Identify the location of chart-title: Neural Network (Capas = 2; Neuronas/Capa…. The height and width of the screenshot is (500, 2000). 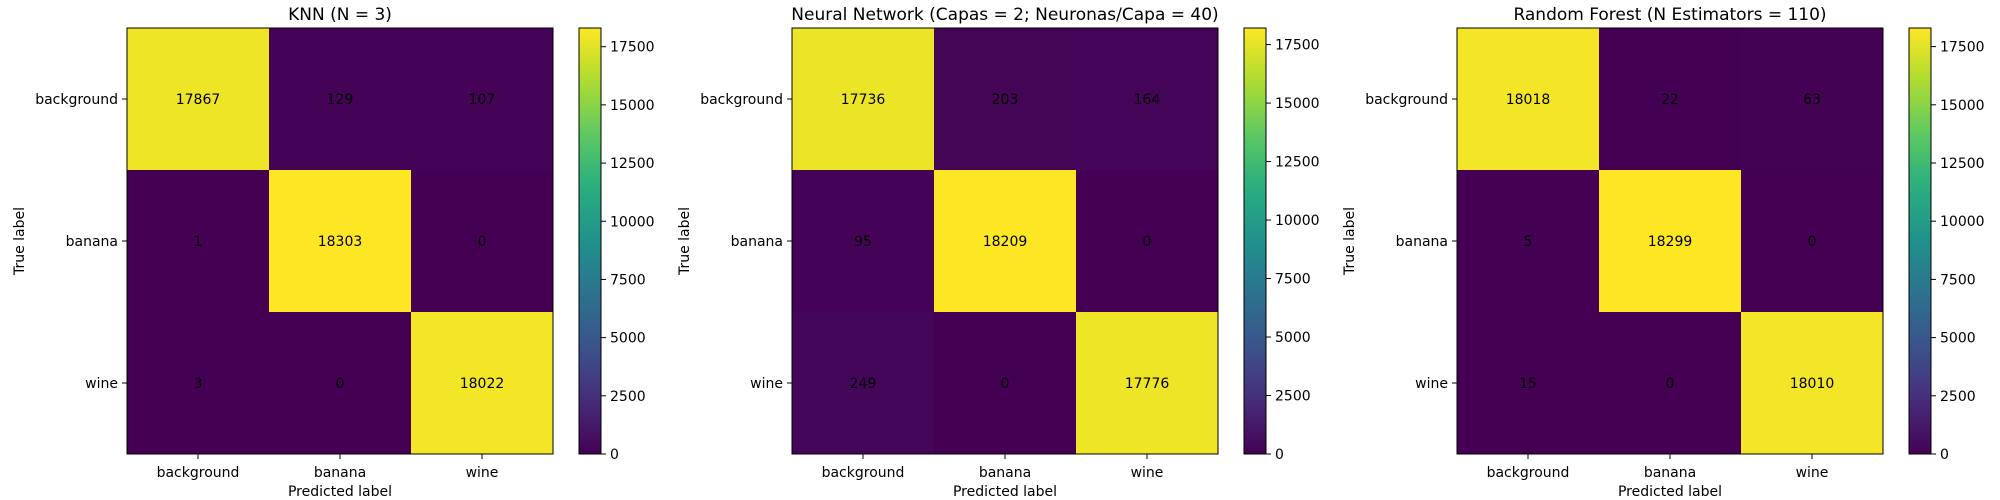
(1004, 15).